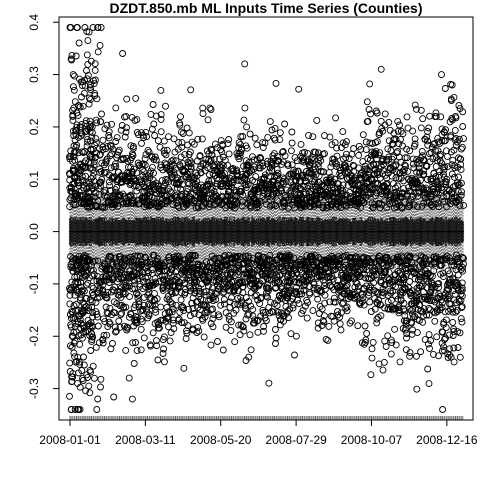 The width and height of the screenshot is (480, 480). Describe the element at coordinates (372, 440) in the screenshot. I see `x-tick-label: 2008-10-07` at that location.